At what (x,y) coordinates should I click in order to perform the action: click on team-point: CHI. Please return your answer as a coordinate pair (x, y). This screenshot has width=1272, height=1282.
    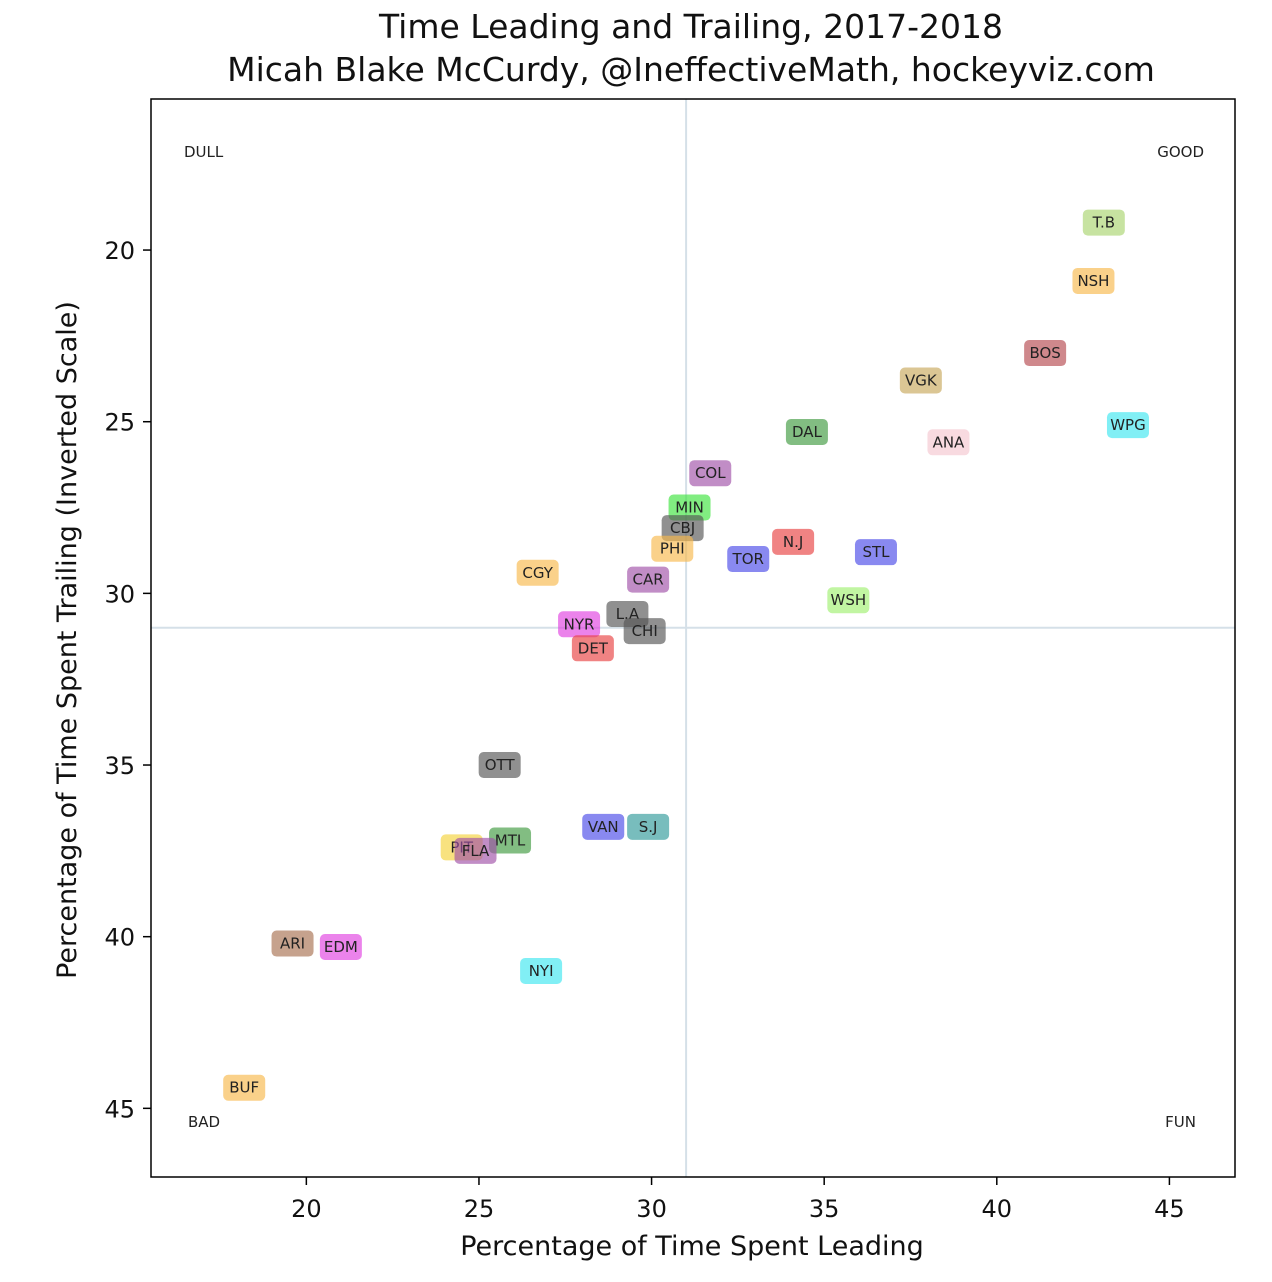
    Looking at the image, I should click on (644, 631).